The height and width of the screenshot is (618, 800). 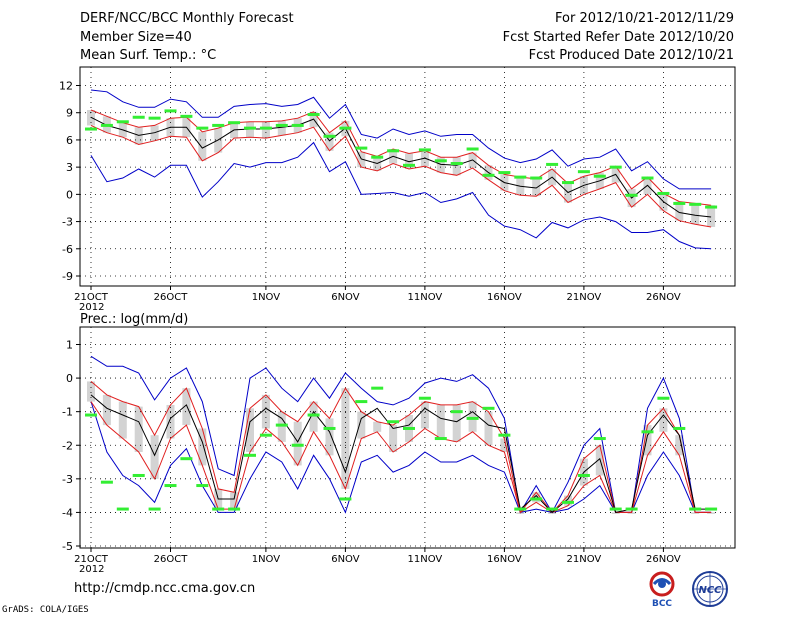 What do you see at coordinates (171, 559) in the screenshot?
I see `prec-xtick-label-1: 26OCT` at bounding box center [171, 559].